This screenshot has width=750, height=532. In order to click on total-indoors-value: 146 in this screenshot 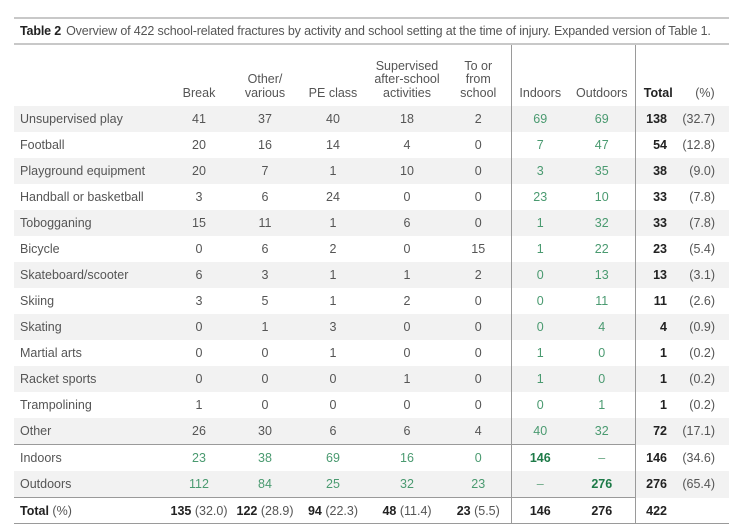, I will do `click(540, 511)`.